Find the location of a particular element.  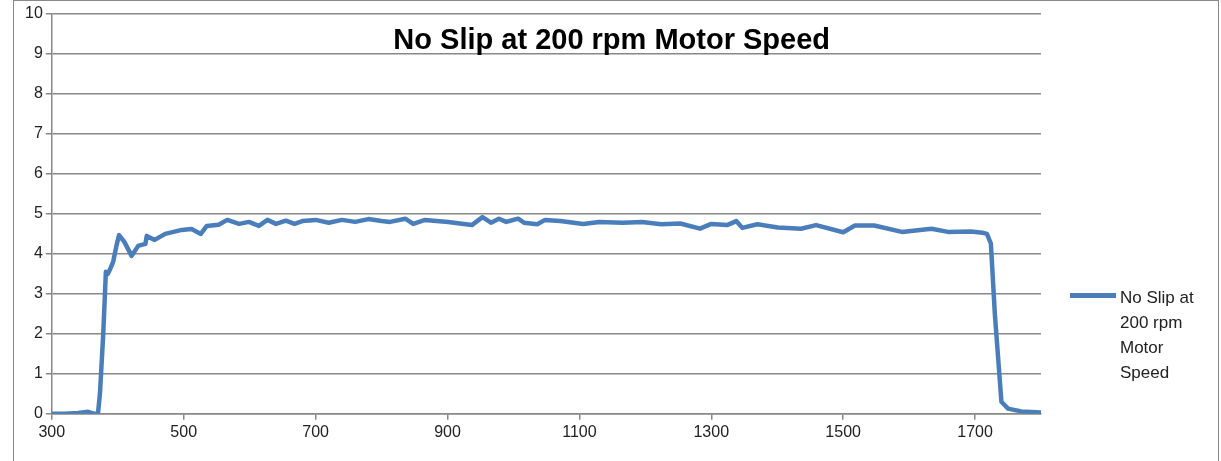

x-tick-label: 300 is located at coordinates (52, 431).